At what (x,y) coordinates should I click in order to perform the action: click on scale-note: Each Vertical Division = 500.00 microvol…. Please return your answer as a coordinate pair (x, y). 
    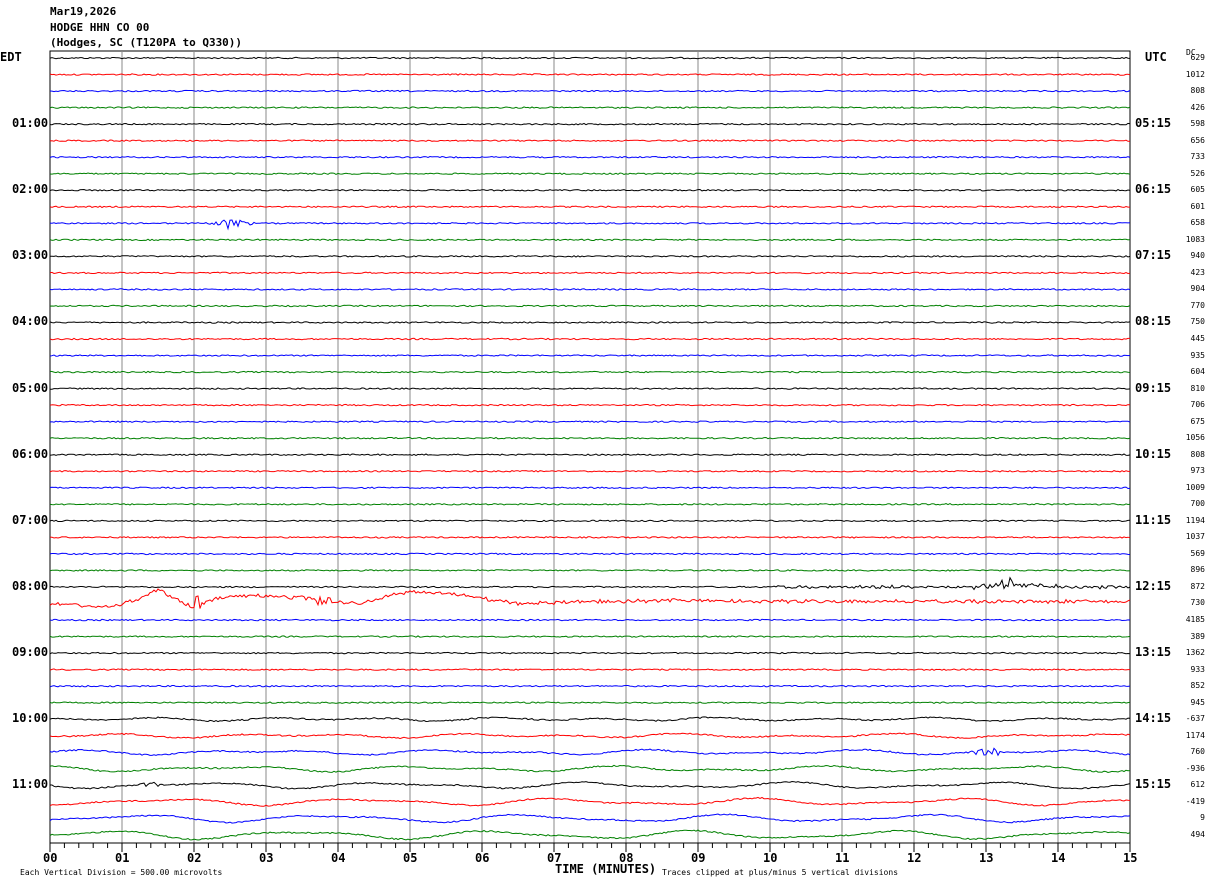
    Looking at the image, I should click on (121, 872).